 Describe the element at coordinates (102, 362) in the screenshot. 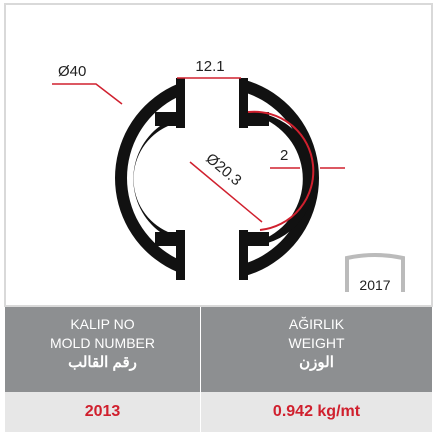

I see `header-text: رقم القالب` at that location.